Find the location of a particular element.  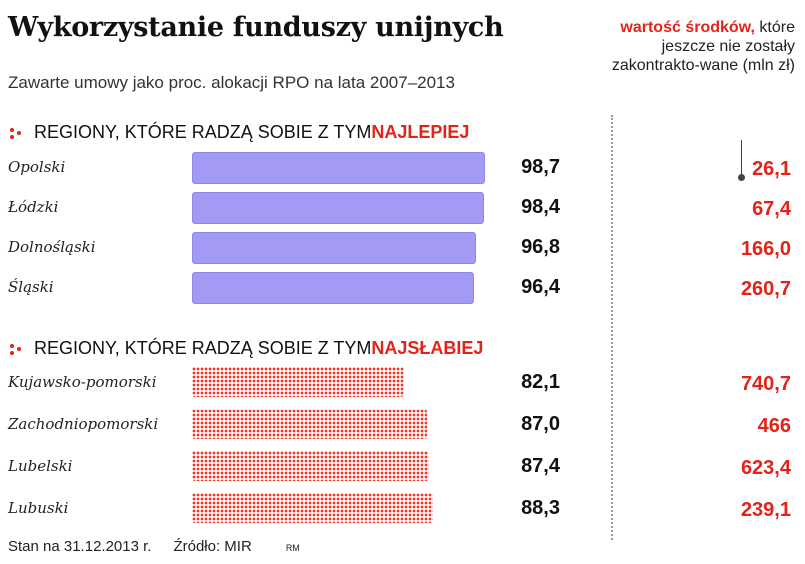

category-label: Opolski is located at coordinates (37, 167).